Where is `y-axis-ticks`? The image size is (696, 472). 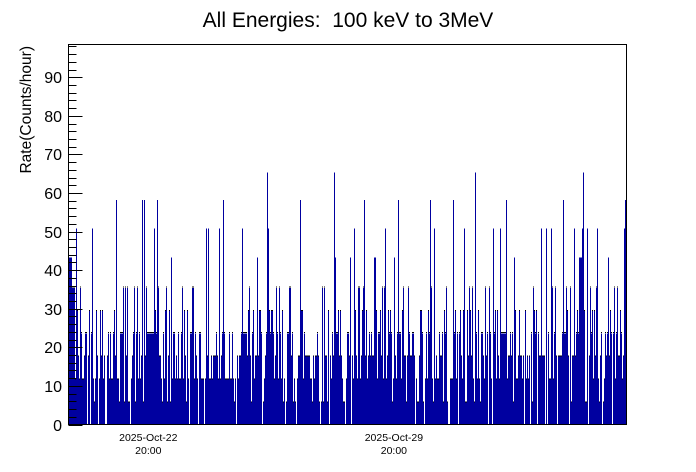 y-axis-ticks is located at coordinates (75, 236).